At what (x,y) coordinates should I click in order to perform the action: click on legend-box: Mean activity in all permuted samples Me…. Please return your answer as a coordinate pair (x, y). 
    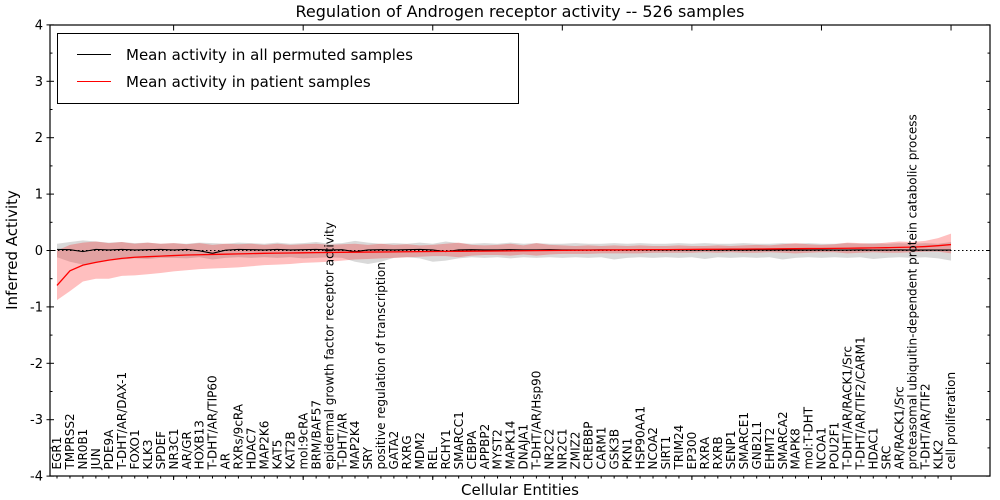
    Looking at the image, I should click on (288, 68).